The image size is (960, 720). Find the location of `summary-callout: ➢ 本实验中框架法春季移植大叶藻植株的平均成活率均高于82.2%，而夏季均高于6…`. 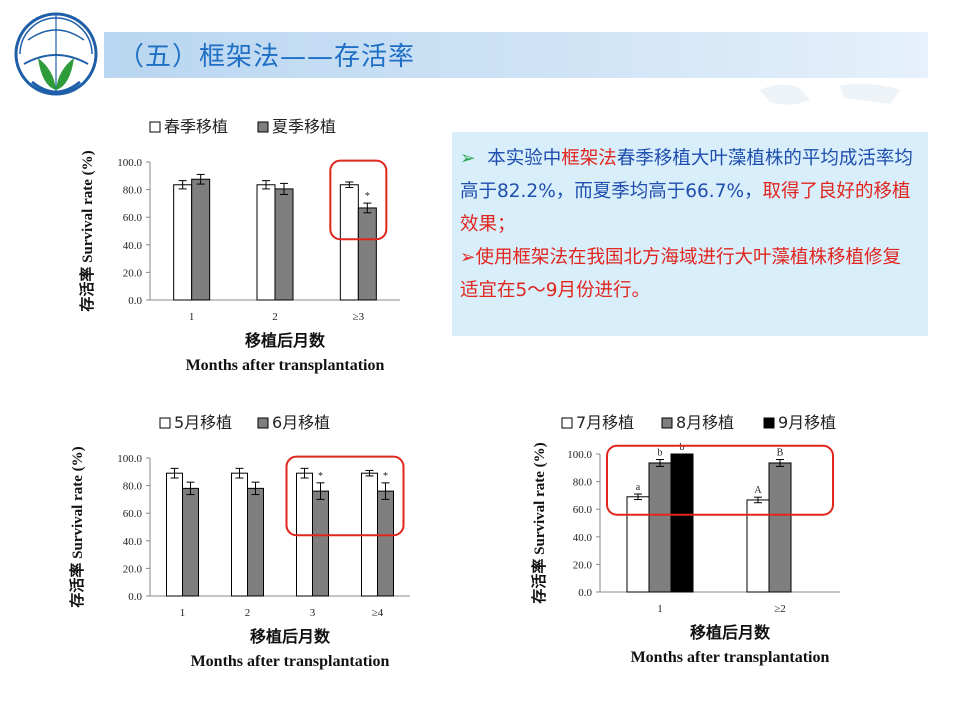

summary-callout: ➢ 本实验中框架法春季移植大叶藻植株的平均成活率均高于82.2%，而夏季均高于6… is located at coordinates (690, 234).